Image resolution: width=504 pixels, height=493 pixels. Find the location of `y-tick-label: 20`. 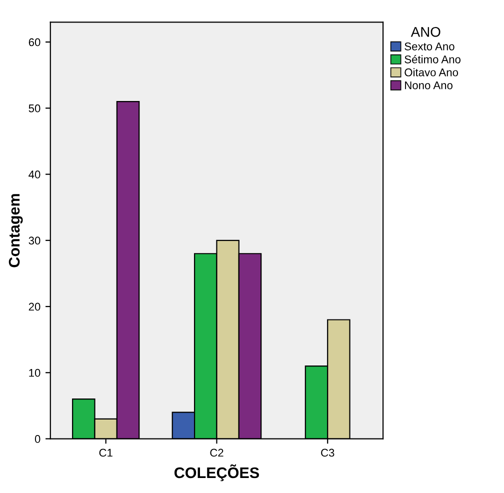

y-tick-label: 20 is located at coordinates (34, 306).